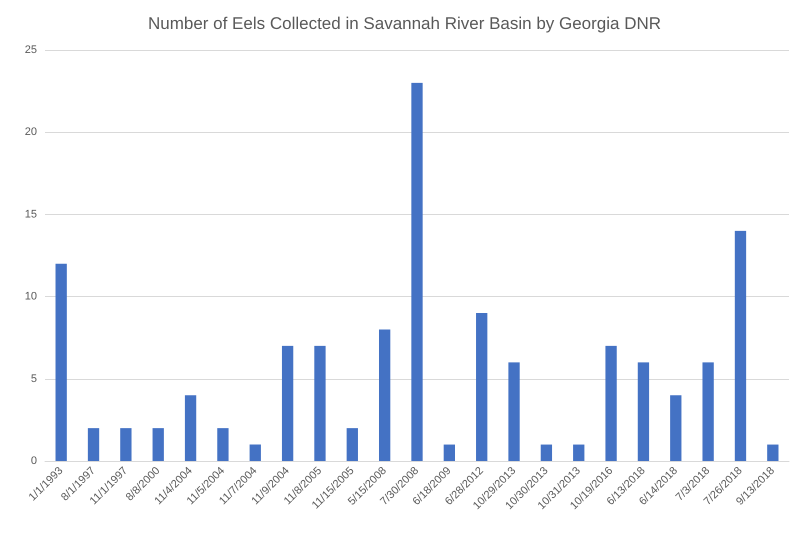 The image size is (809, 536). Describe the element at coordinates (33, 461) in the screenshot. I see `y-tick-label: 0` at that location.